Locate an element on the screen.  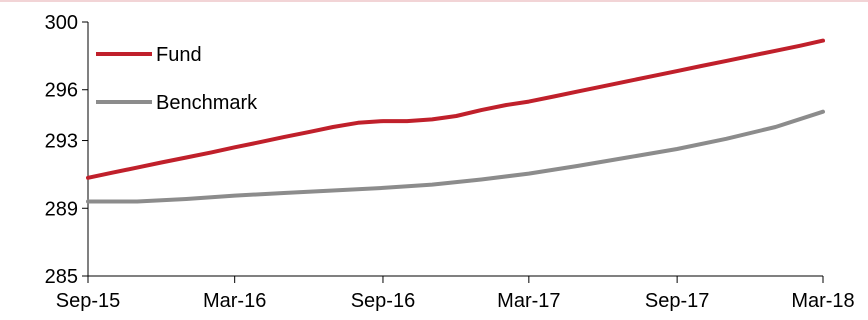
x-tick-label: Mar-18 is located at coordinates (822, 301).